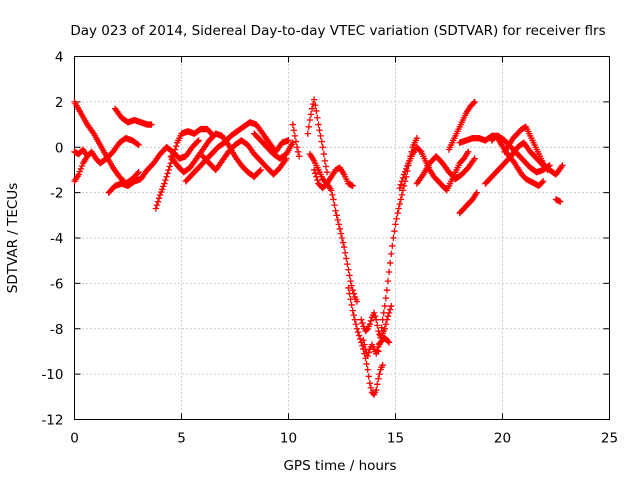 The image size is (640, 480). Describe the element at coordinates (181, 439) in the screenshot. I see `x-tick-label: 5` at that location.